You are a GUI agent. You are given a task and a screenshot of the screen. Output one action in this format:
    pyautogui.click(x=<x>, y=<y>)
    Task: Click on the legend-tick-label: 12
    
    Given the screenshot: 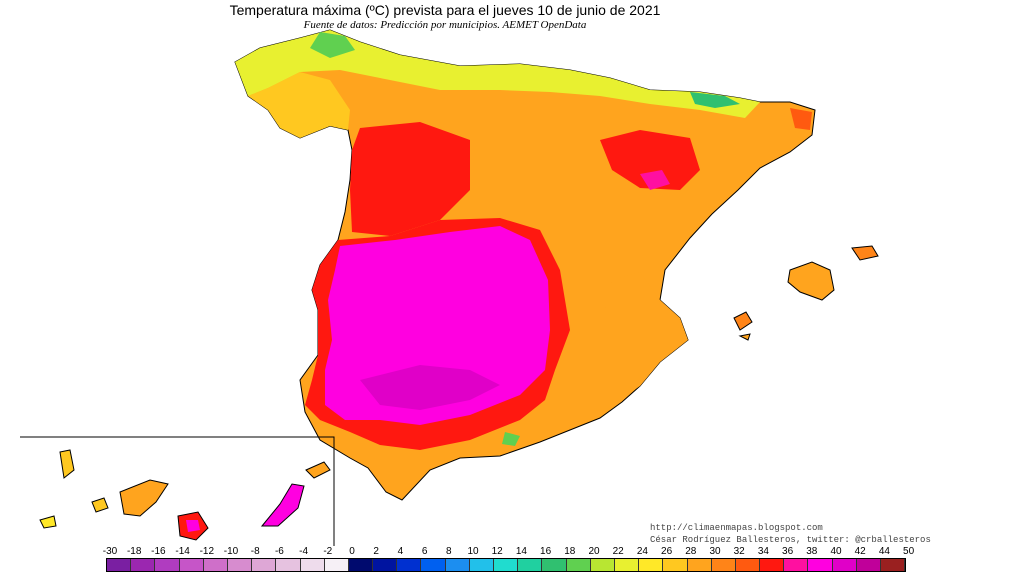 What is the action you would take?
    pyautogui.click(x=497, y=551)
    